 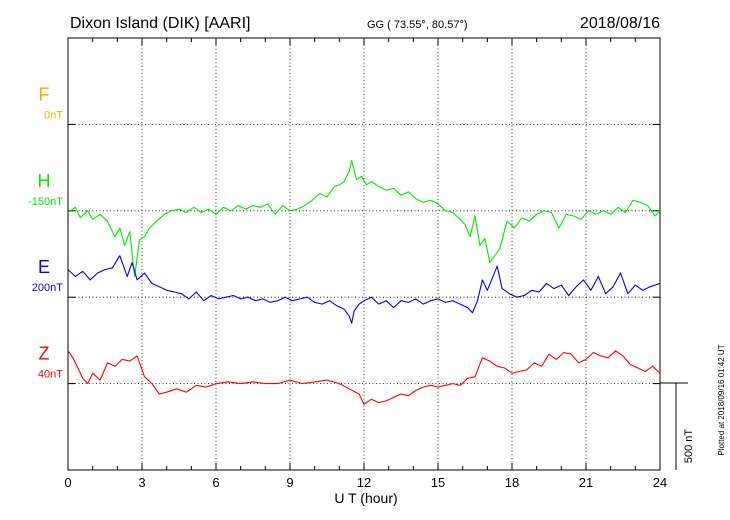 What do you see at coordinates (689, 446) in the screenshot?
I see `scale-bar-label: 500 nT` at bounding box center [689, 446].